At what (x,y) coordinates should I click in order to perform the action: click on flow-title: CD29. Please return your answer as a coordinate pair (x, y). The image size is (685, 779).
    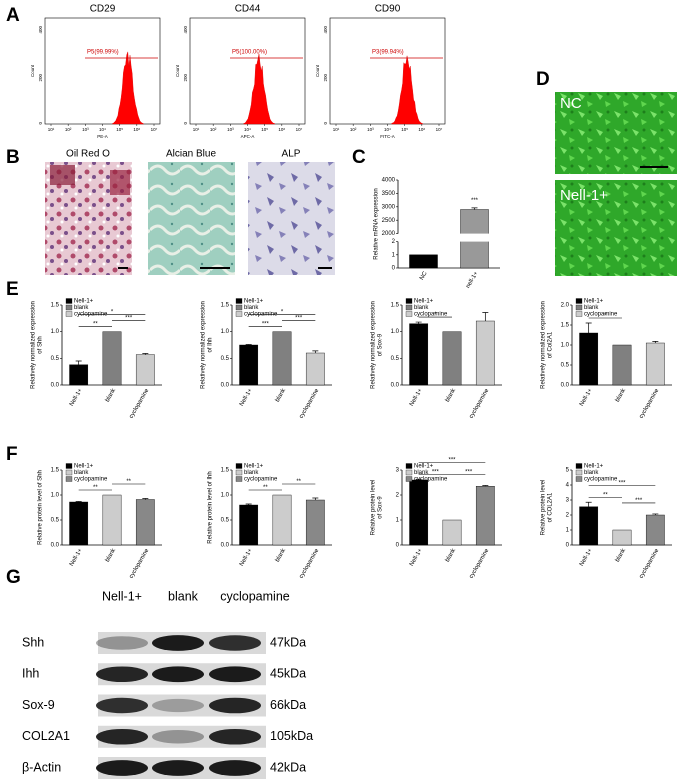
    Looking at the image, I should click on (103, 9).